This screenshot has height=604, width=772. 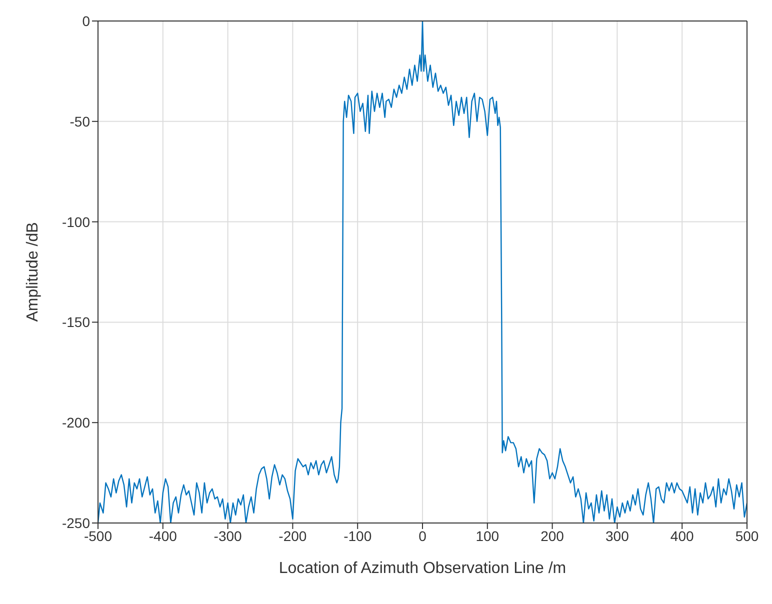 I want to click on y-tick-label: -50, so click(x=80, y=121).